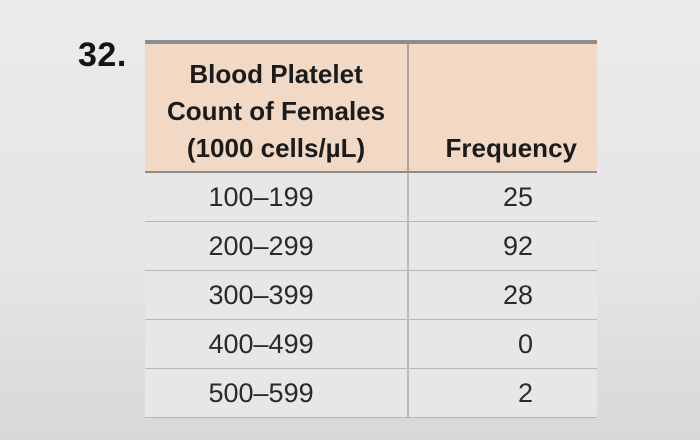  Describe the element at coordinates (277, 344) in the screenshot. I see `cell-range: 400–499` at that location.